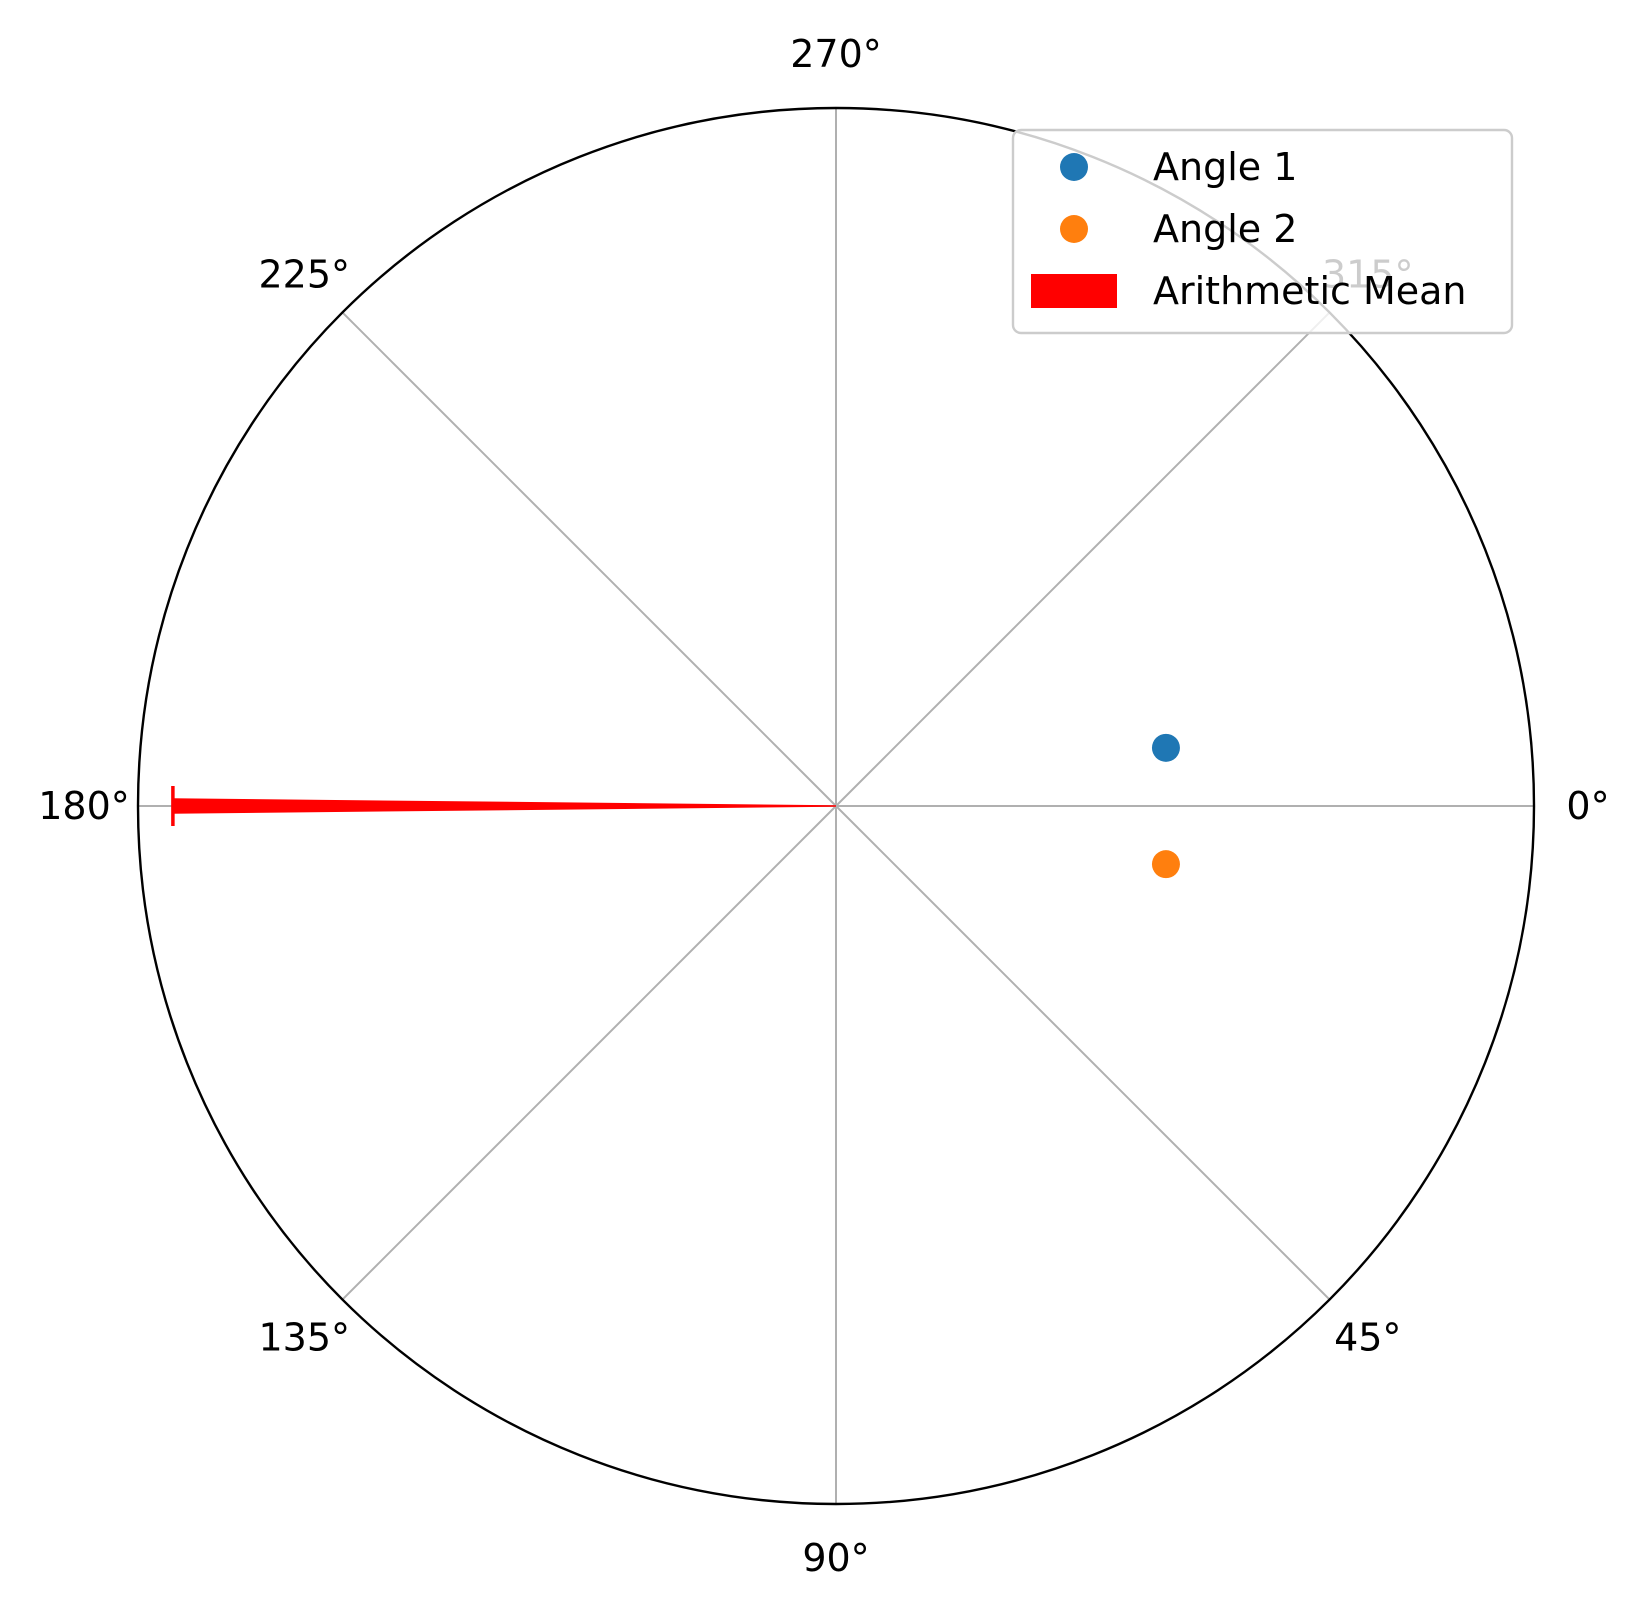 This screenshot has width=1636, height=1604. Describe the element at coordinates (1225, 229) in the screenshot. I see `legend-label: Angle 2` at that location.